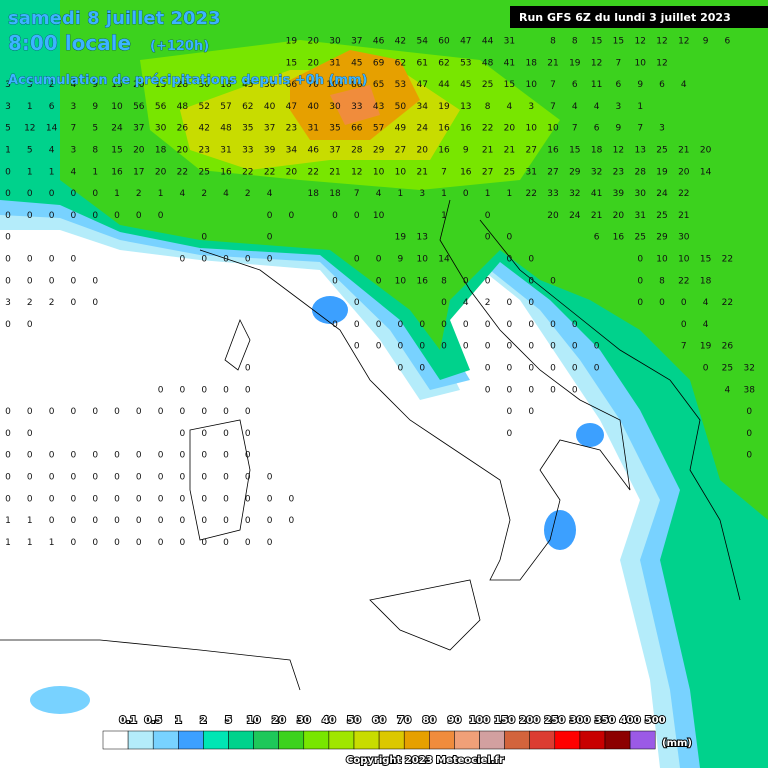  What do you see at coordinates (161, 107) in the screenshot?
I see `grid-value: 56` at bounding box center [161, 107].